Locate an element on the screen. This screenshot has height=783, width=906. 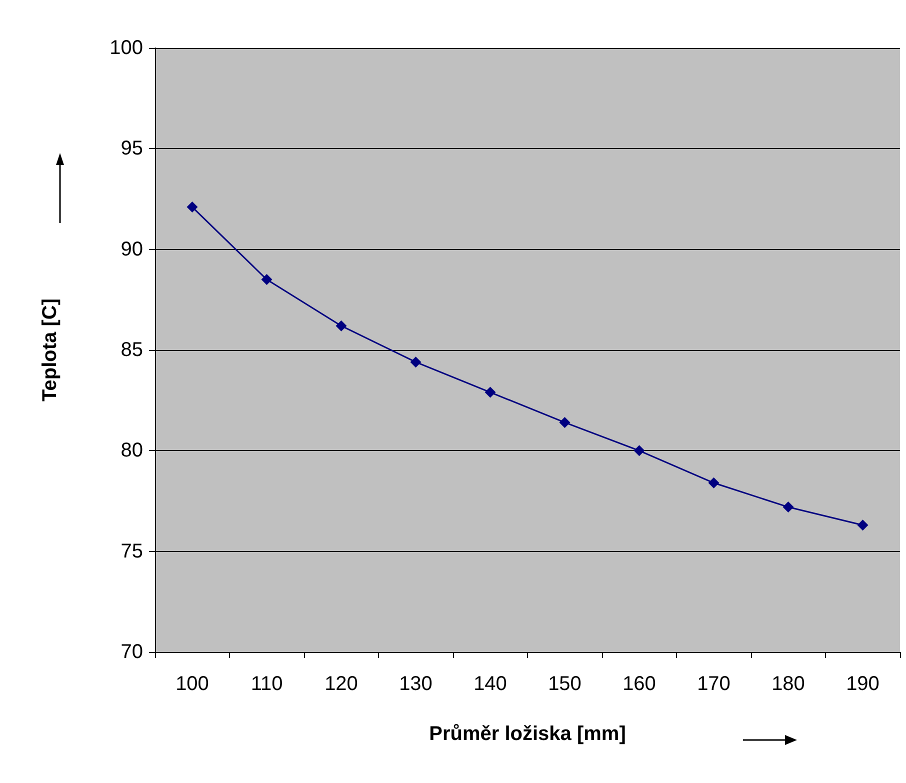
y-tick-label: 75 is located at coordinates (131, 551).